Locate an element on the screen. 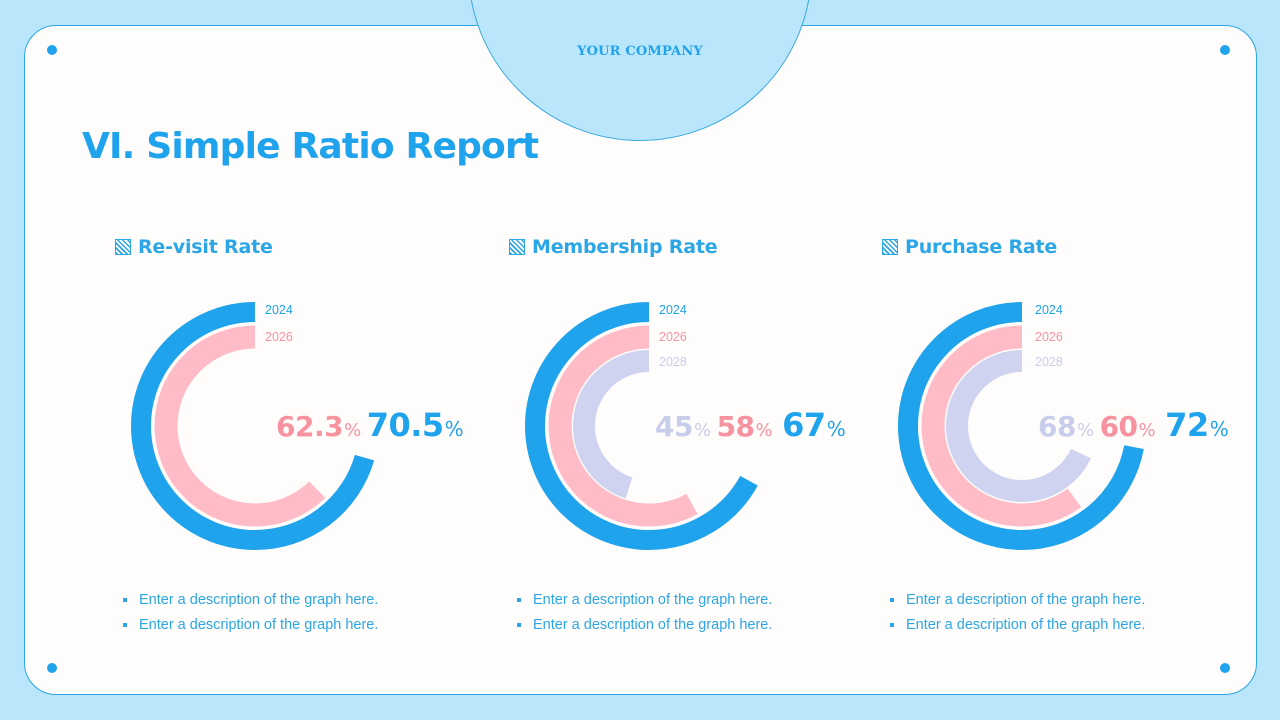 This screenshot has height=720, width=1280. corner-dot-bottom-right is located at coordinates (1225, 668).